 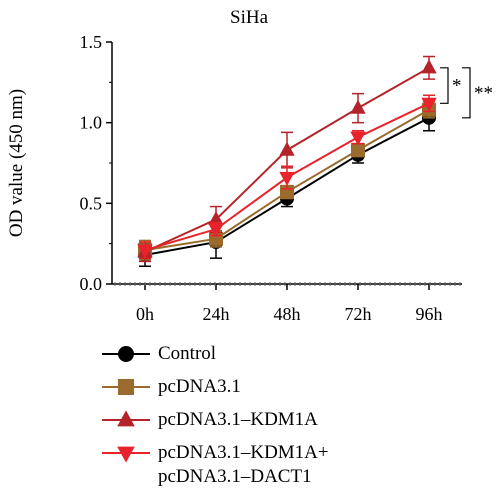 What do you see at coordinates (16, 163) in the screenshot?
I see `y-axis-label: OD value (450 nm)` at bounding box center [16, 163].